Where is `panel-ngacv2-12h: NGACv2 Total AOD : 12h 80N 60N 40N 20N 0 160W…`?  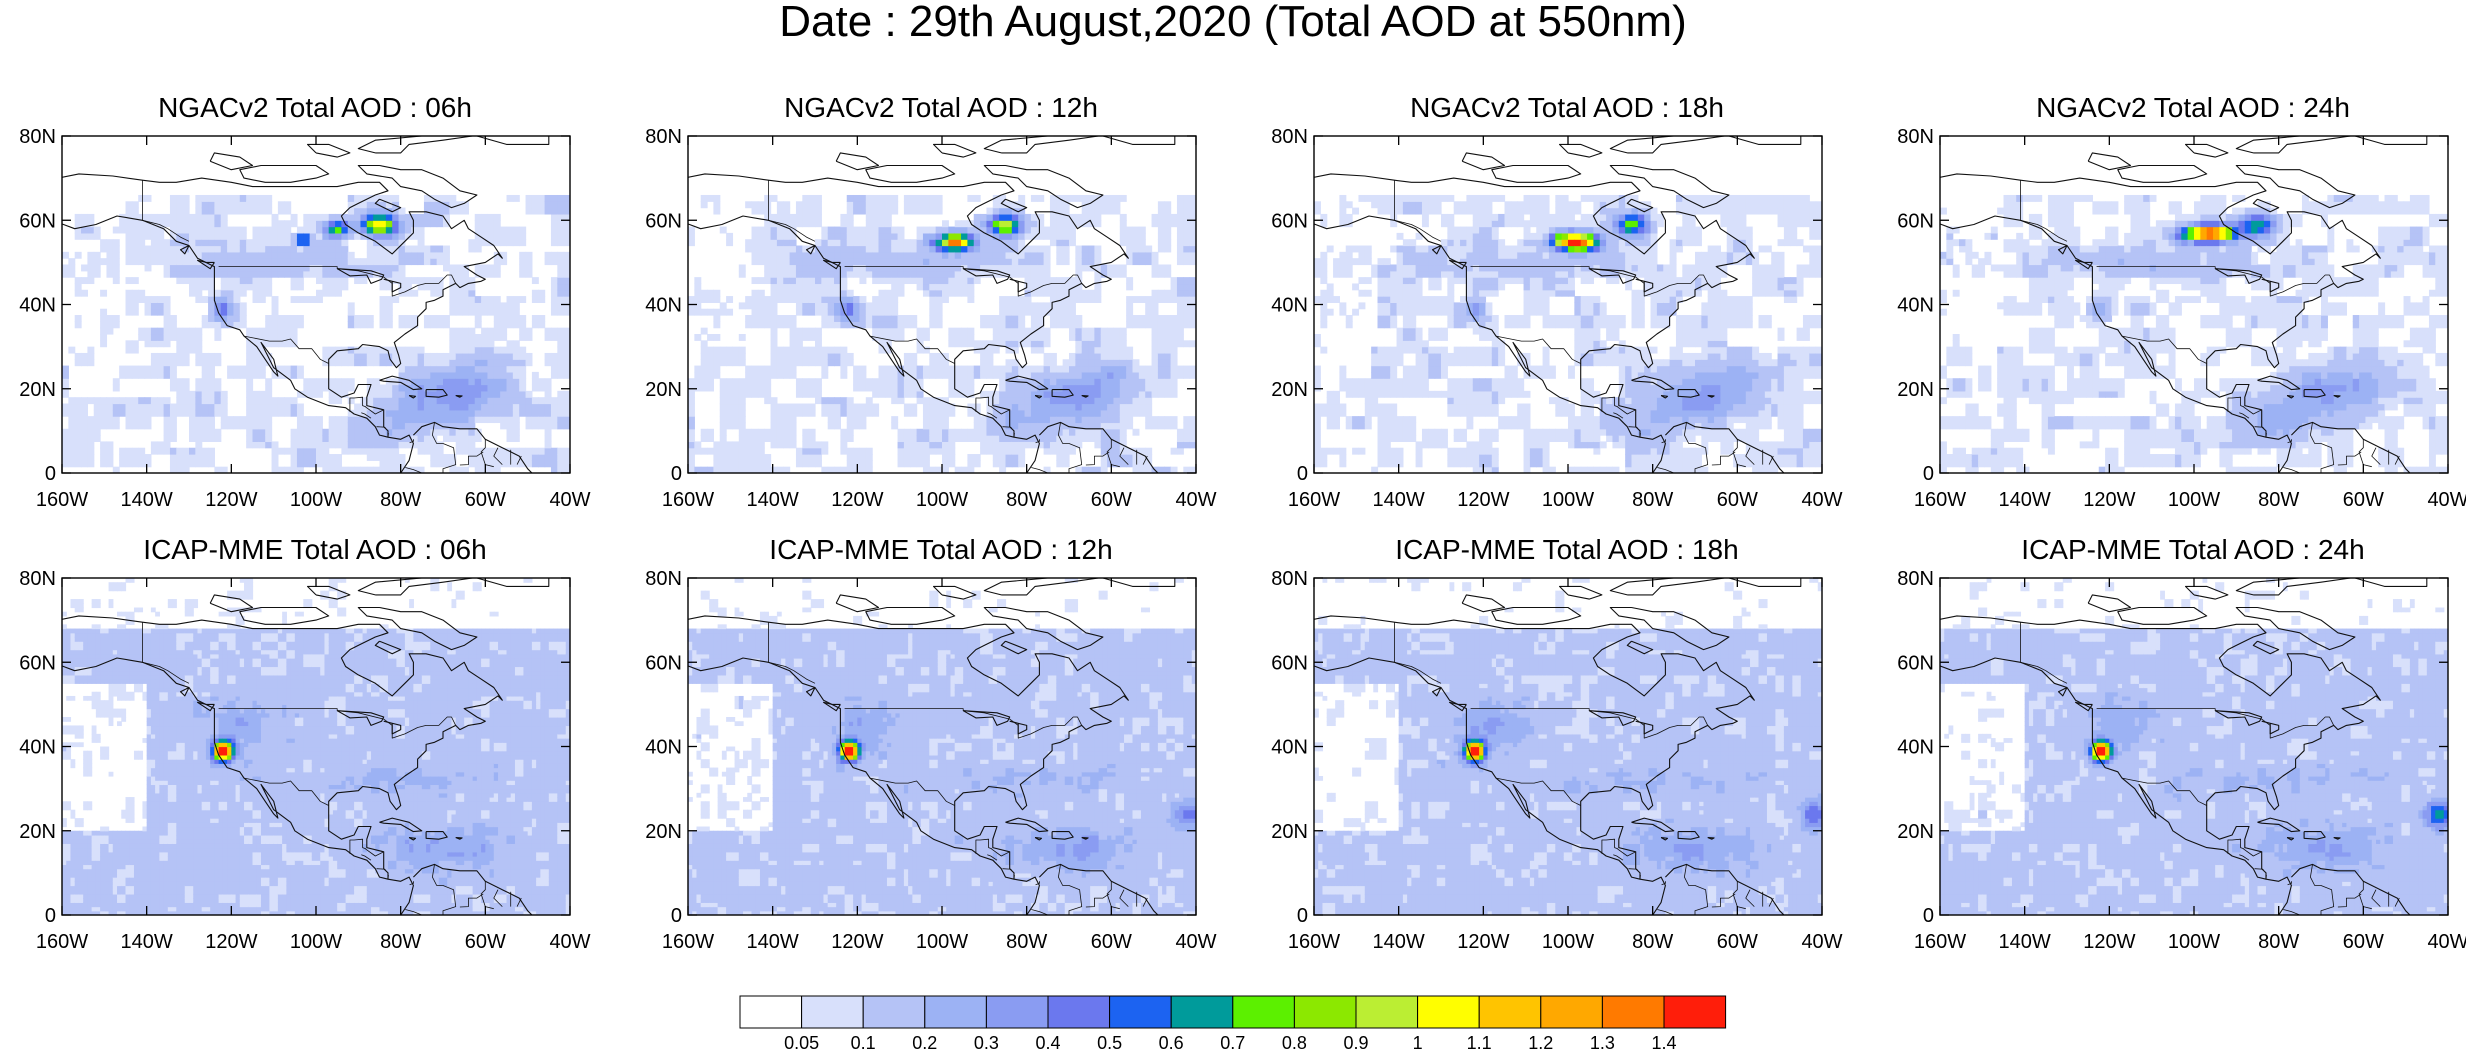
panel-ngacv2-12h: NGACv2 Total AOD : 12h 80N 60N 40N 20N 0 160W… is located at coordinates (941, 312).